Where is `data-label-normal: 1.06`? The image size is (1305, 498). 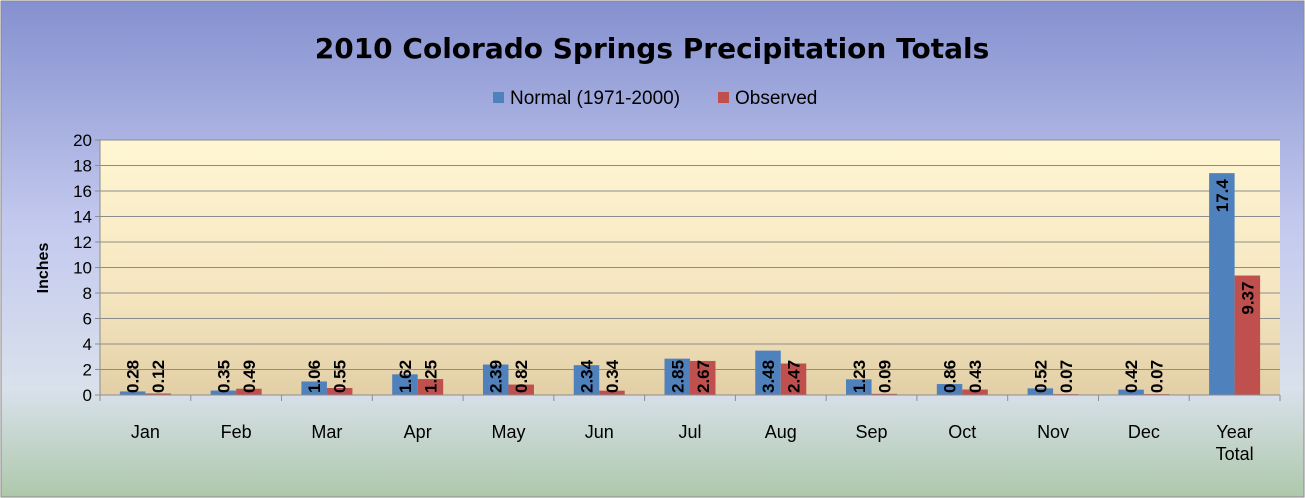
data-label-normal: 1.06 is located at coordinates (314, 376).